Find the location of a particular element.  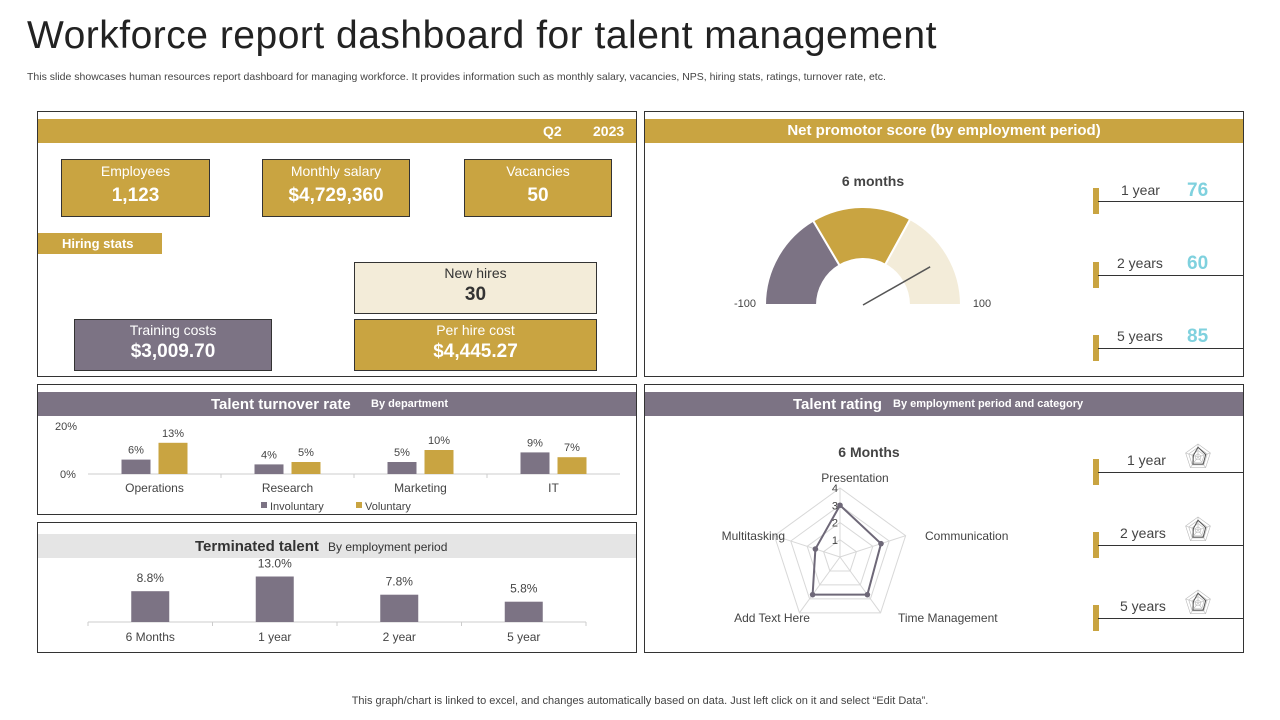

terminated-header-bar: Terminated talent By employment period is located at coordinates (337, 546).